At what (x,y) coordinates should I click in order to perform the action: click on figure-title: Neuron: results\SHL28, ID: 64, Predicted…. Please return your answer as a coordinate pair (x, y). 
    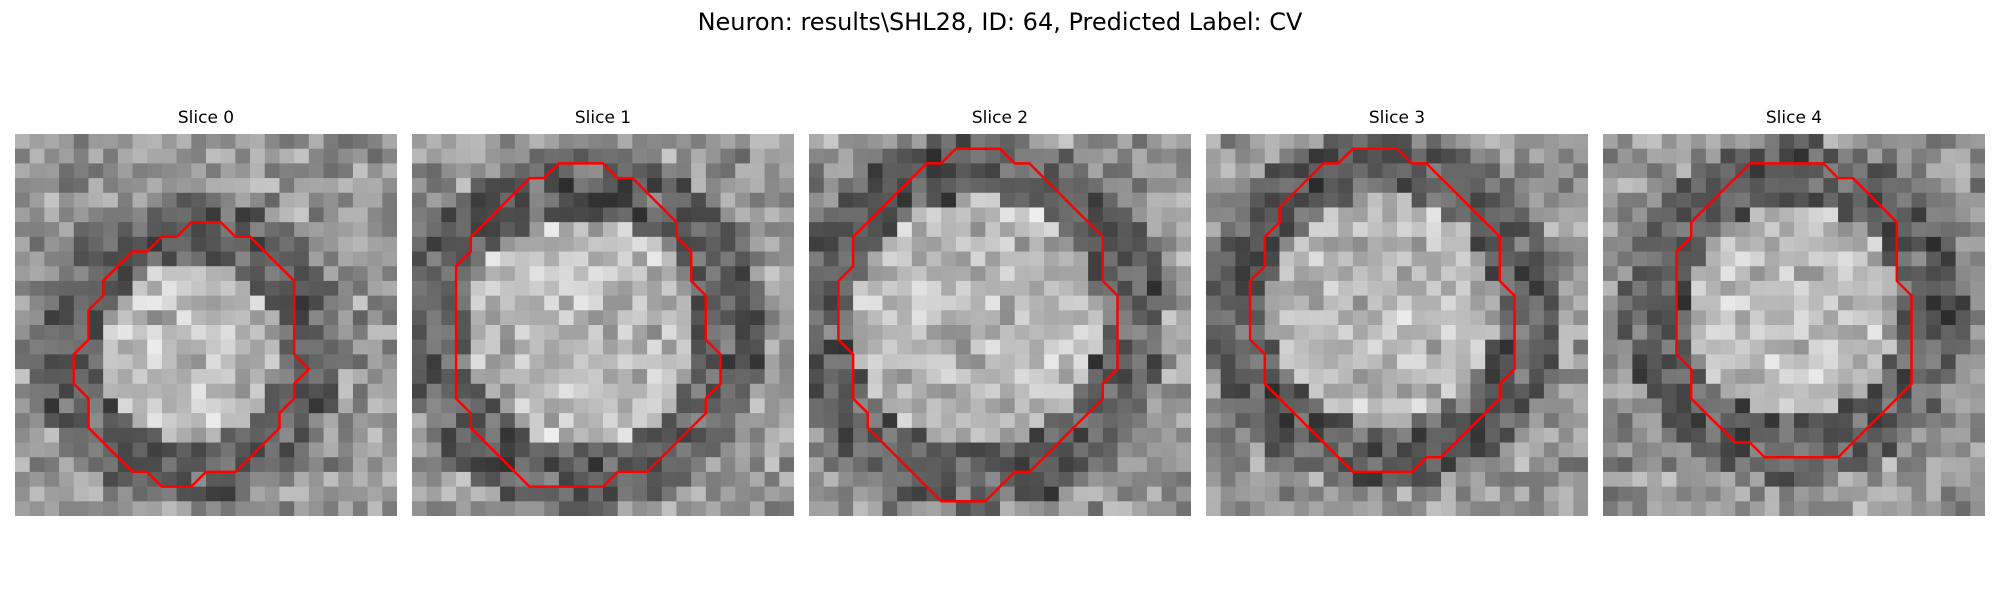
    Looking at the image, I should click on (1000, 22).